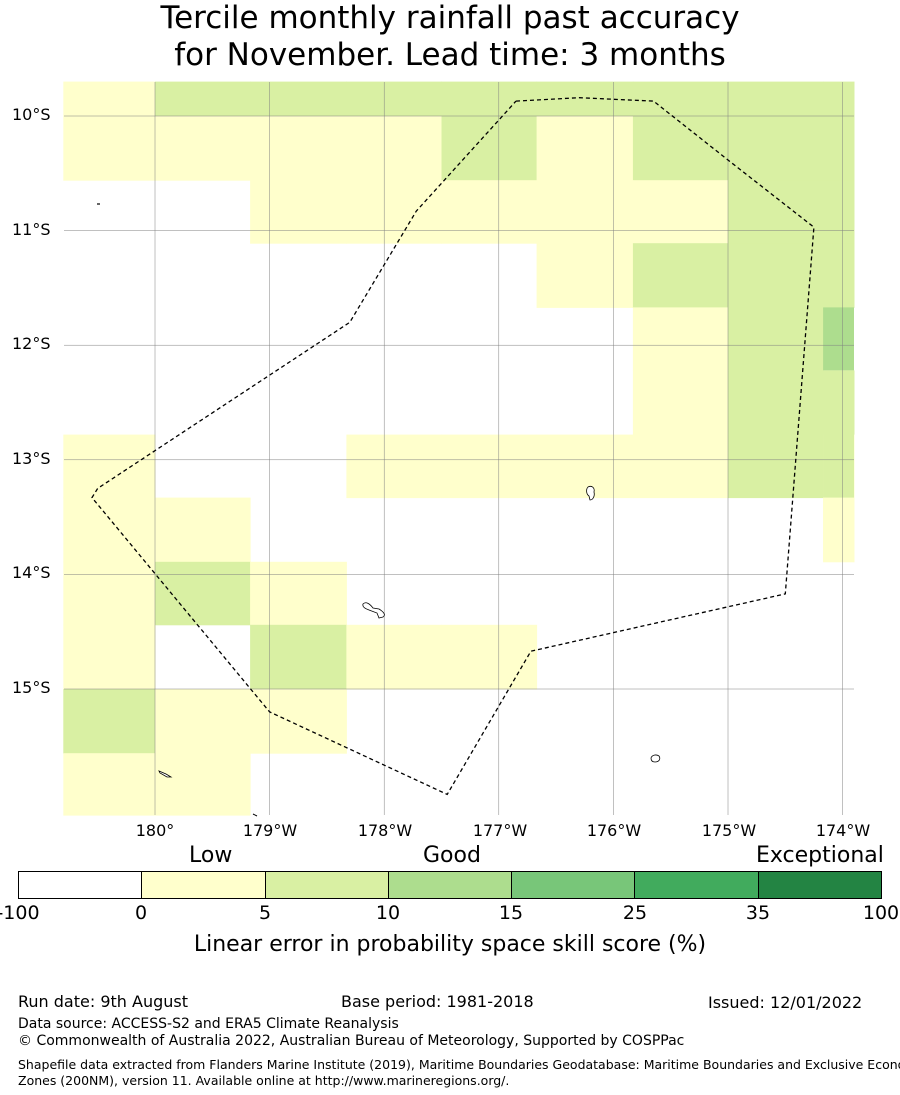 Image resolution: width=900 pixels, height=1095 pixels. Describe the element at coordinates (141, 913) in the screenshot. I see `colorbar-tick: 0` at that location.